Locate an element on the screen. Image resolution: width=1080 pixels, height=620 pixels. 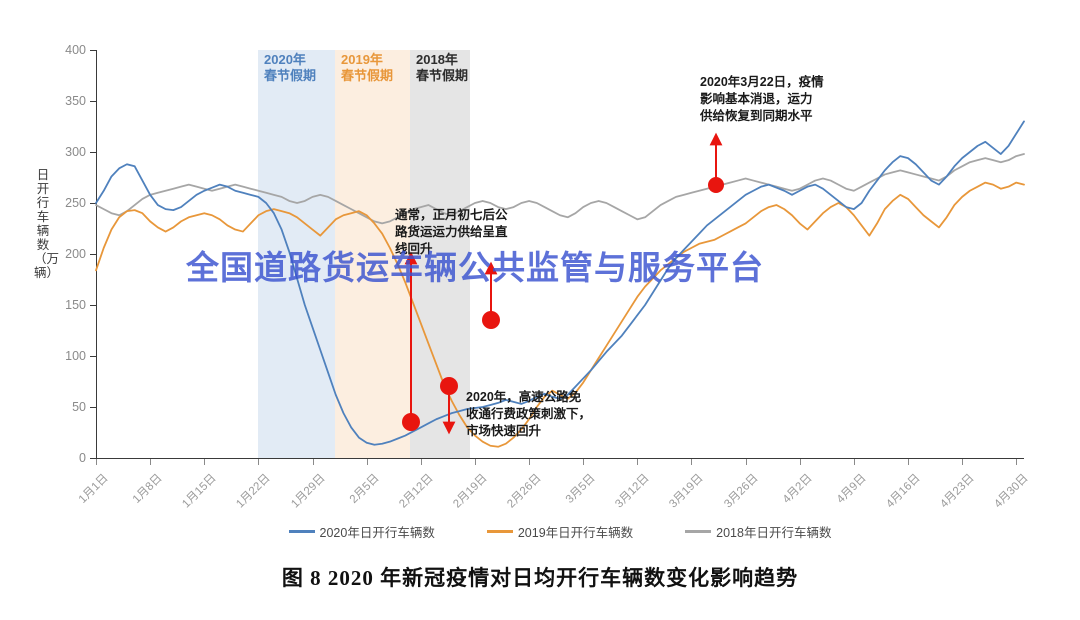
x-tick-label: 3月26日 is located at coordinates (741, 491).